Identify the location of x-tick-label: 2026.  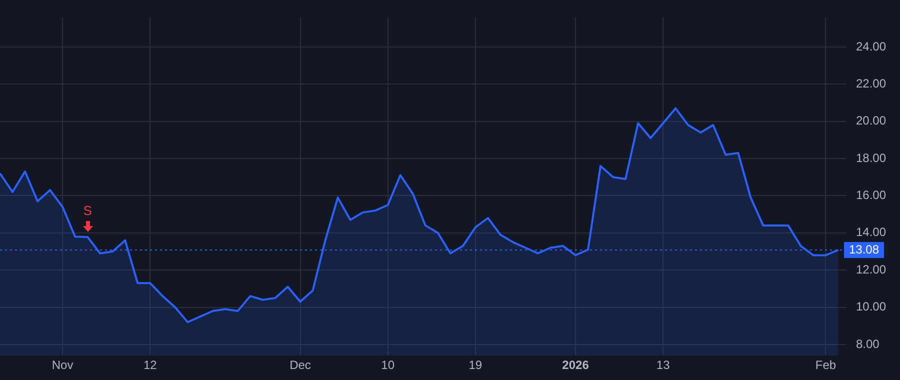
(576, 365).